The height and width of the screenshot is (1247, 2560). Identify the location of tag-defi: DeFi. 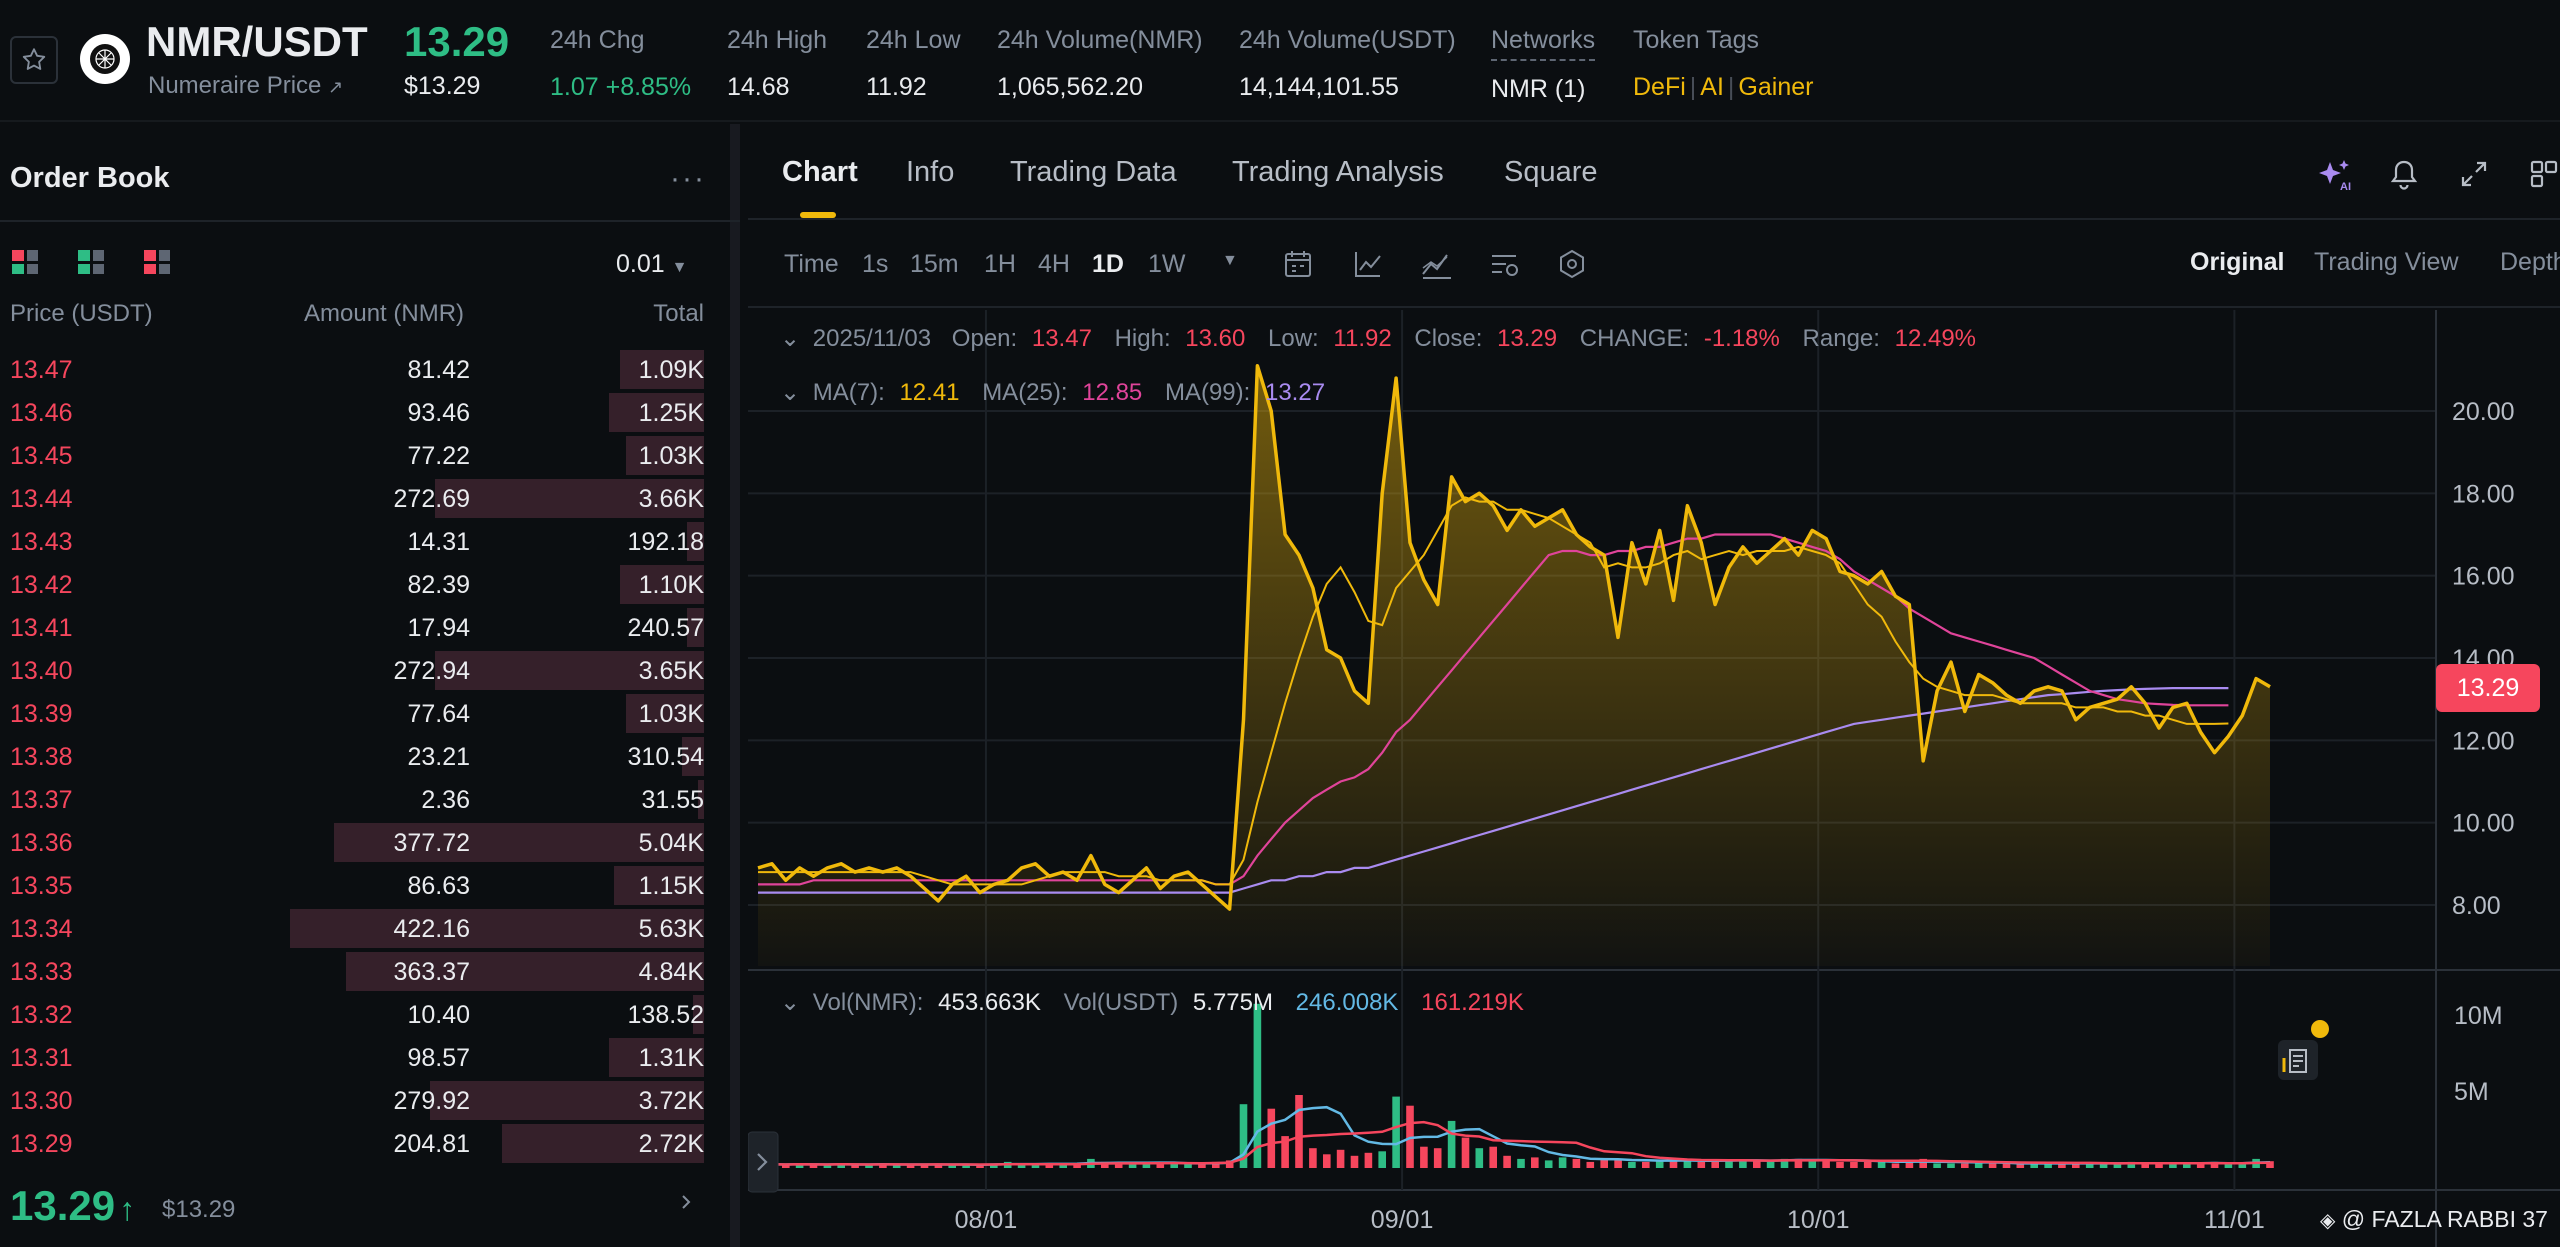
(1659, 87).